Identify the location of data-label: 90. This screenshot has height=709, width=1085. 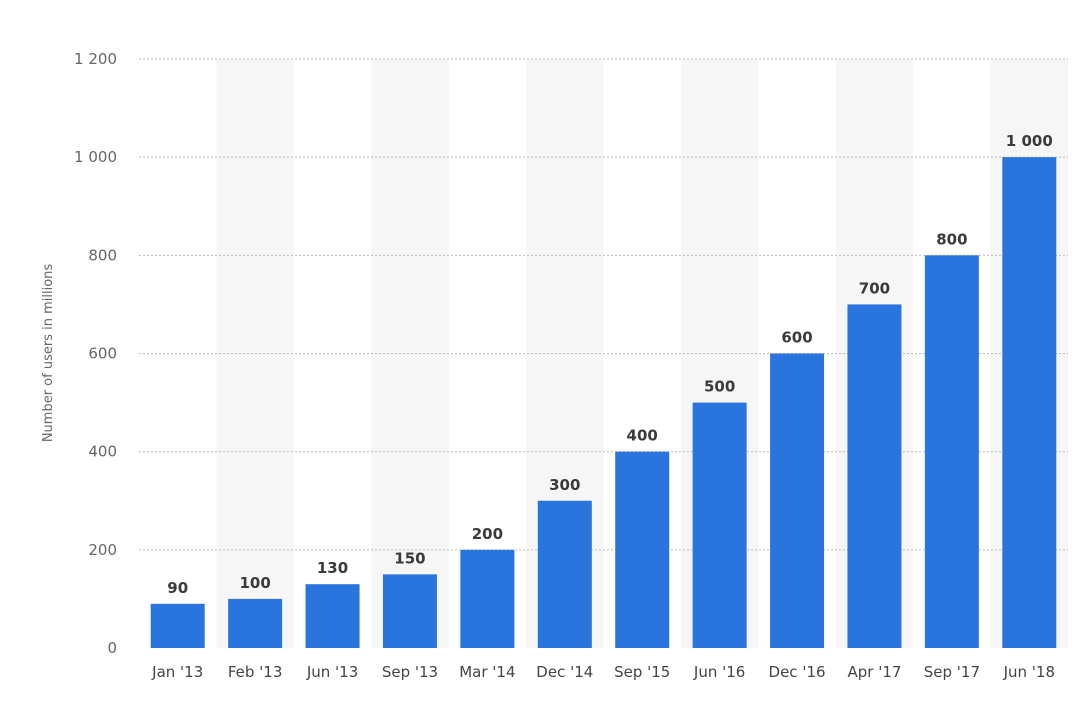
(177, 588).